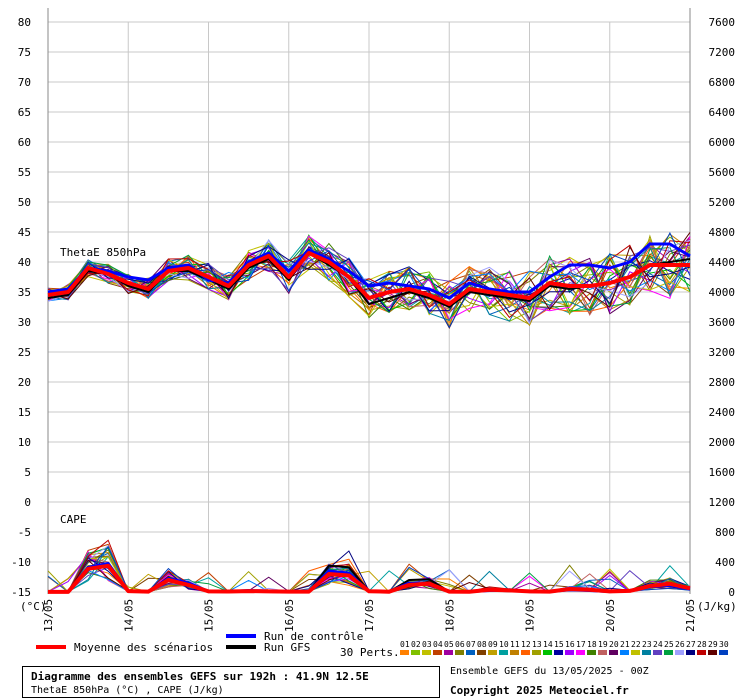 The image size is (740, 700). What do you see at coordinates (24, 382) in the screenshot?
I see `y-left-tick-label: 20` at bounding box center [24, 382].